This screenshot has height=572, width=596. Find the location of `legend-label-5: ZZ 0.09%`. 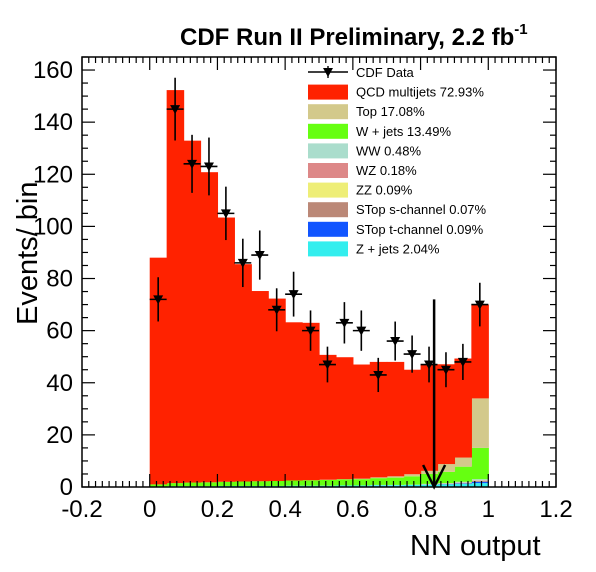

legend-label-5: ZZ 0.09% is located at coordinates (384, 190).